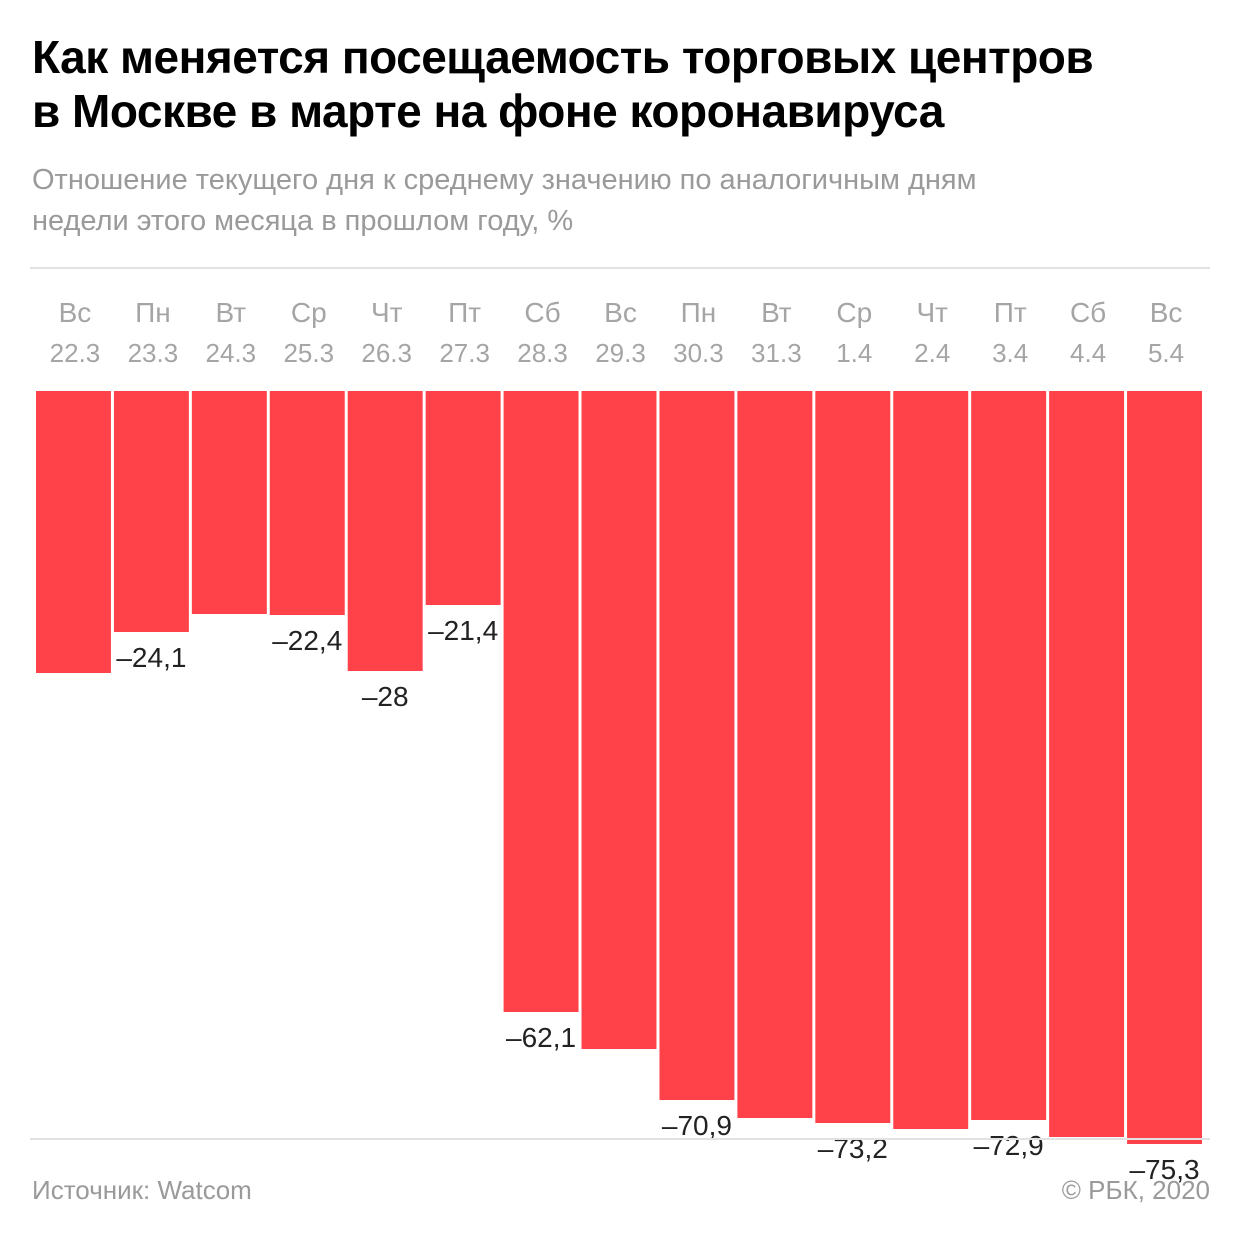 Image resolution: width=1240 pixels, height=1240 pixels. I want to click on chart-subtitle-line-2: недели этого месяца в прошлом году, %, so click(303, 221).